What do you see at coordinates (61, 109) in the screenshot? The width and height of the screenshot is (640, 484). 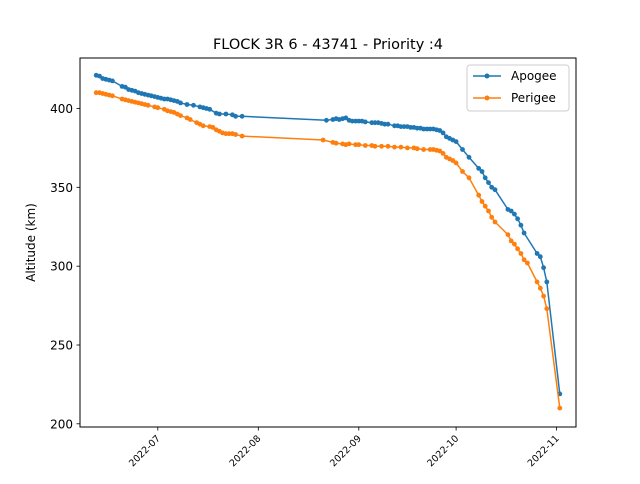 I see `y-tick-label: 400` at bounding box center [61, 109].